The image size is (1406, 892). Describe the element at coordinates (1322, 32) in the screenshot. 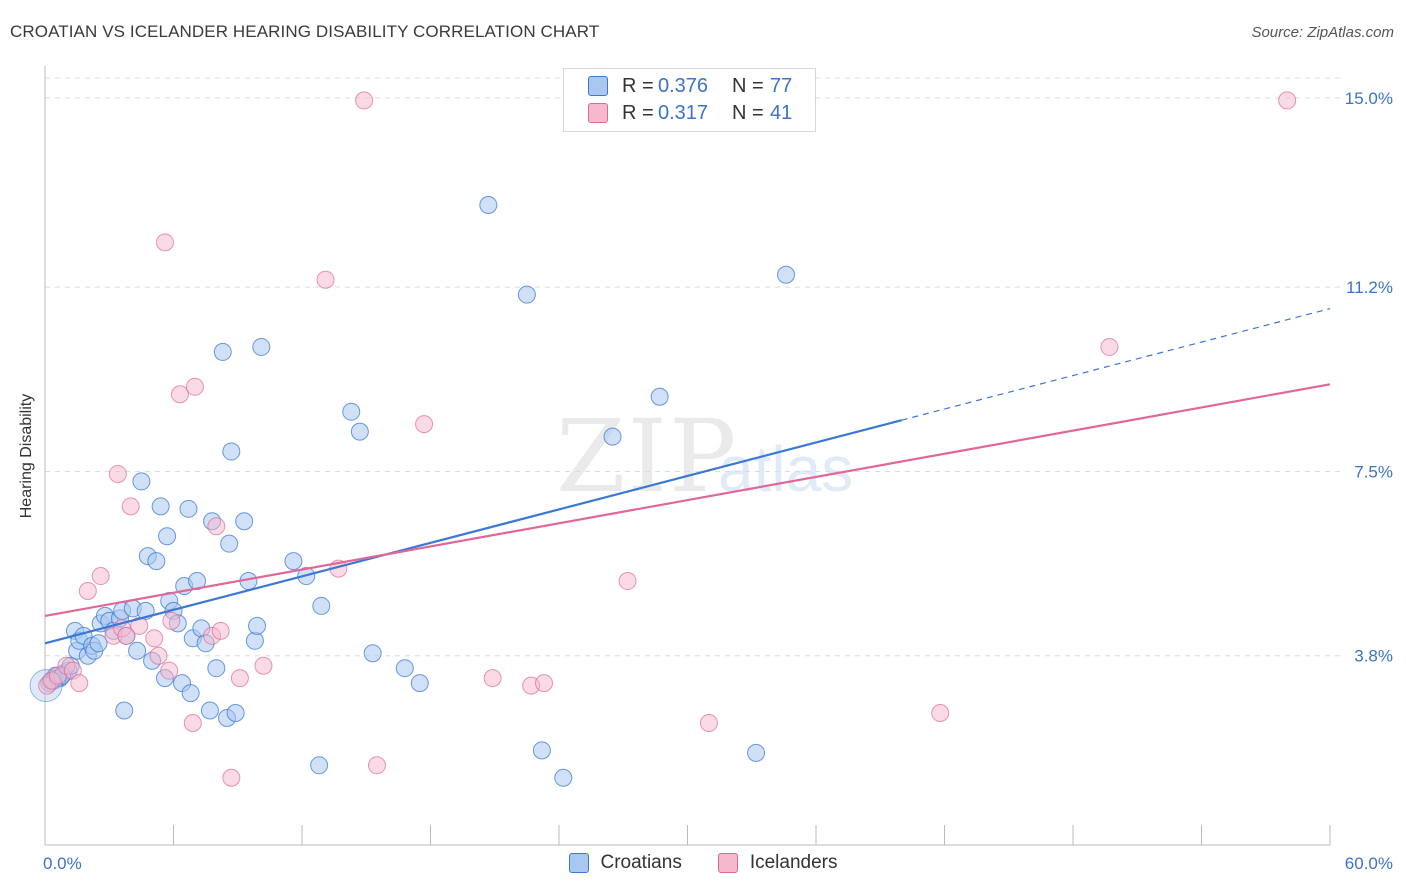

I see `chart-source: Source: ZipAtlas.com` at that location.